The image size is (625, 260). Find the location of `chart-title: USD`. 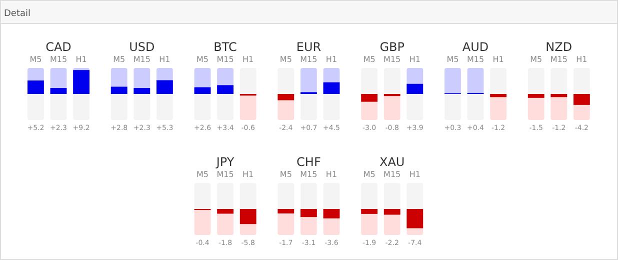

chart-title: USD is located at coordinates (142, 47).